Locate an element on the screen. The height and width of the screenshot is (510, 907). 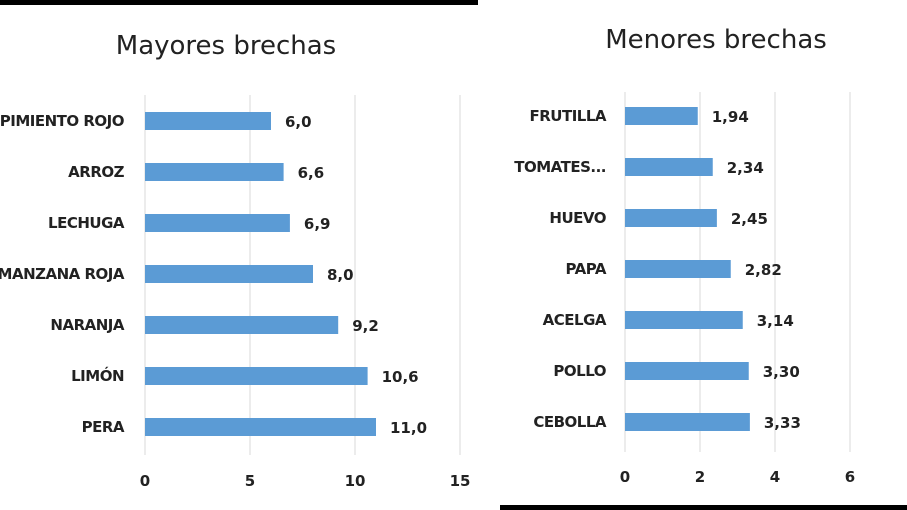
top-divider-rule is located at coordinates (239, 2).